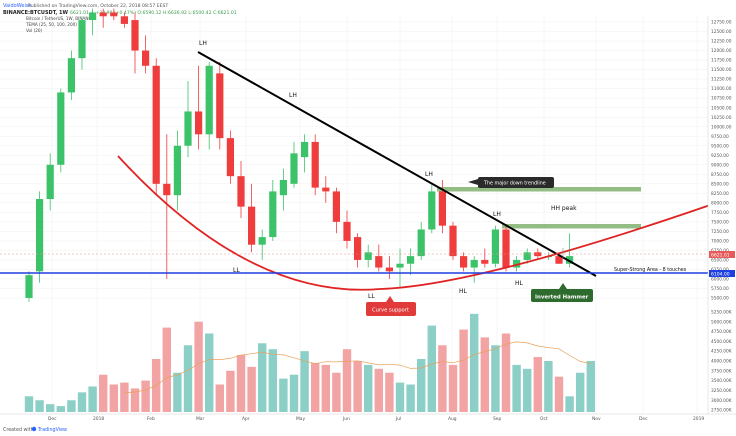 This screenshot has width=736, height=436. I want to click on volume-tick-label: 3500.00K, so click(721, 381).